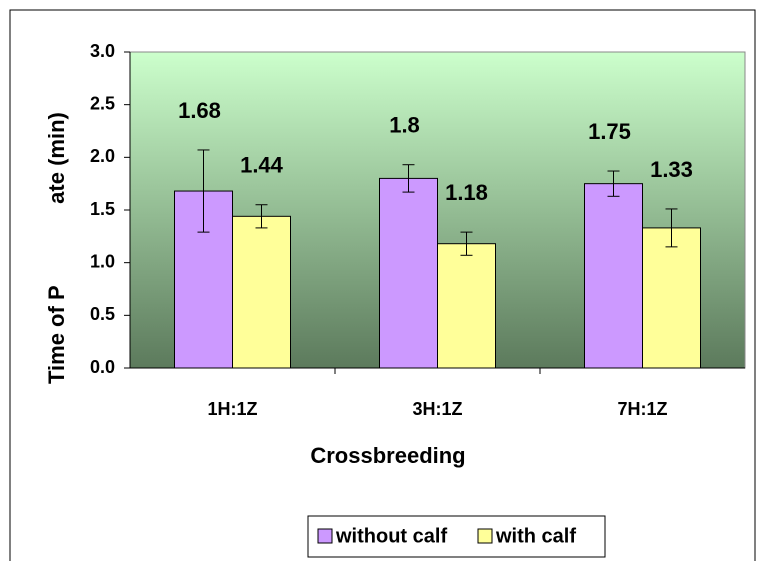 Image resolution: width=766 pixels, height=561 pixels. What do you see at coordinates (102, 103) in the screenshot?
I see `y-tick-label: 2.5` at bounding box center [102, 103].